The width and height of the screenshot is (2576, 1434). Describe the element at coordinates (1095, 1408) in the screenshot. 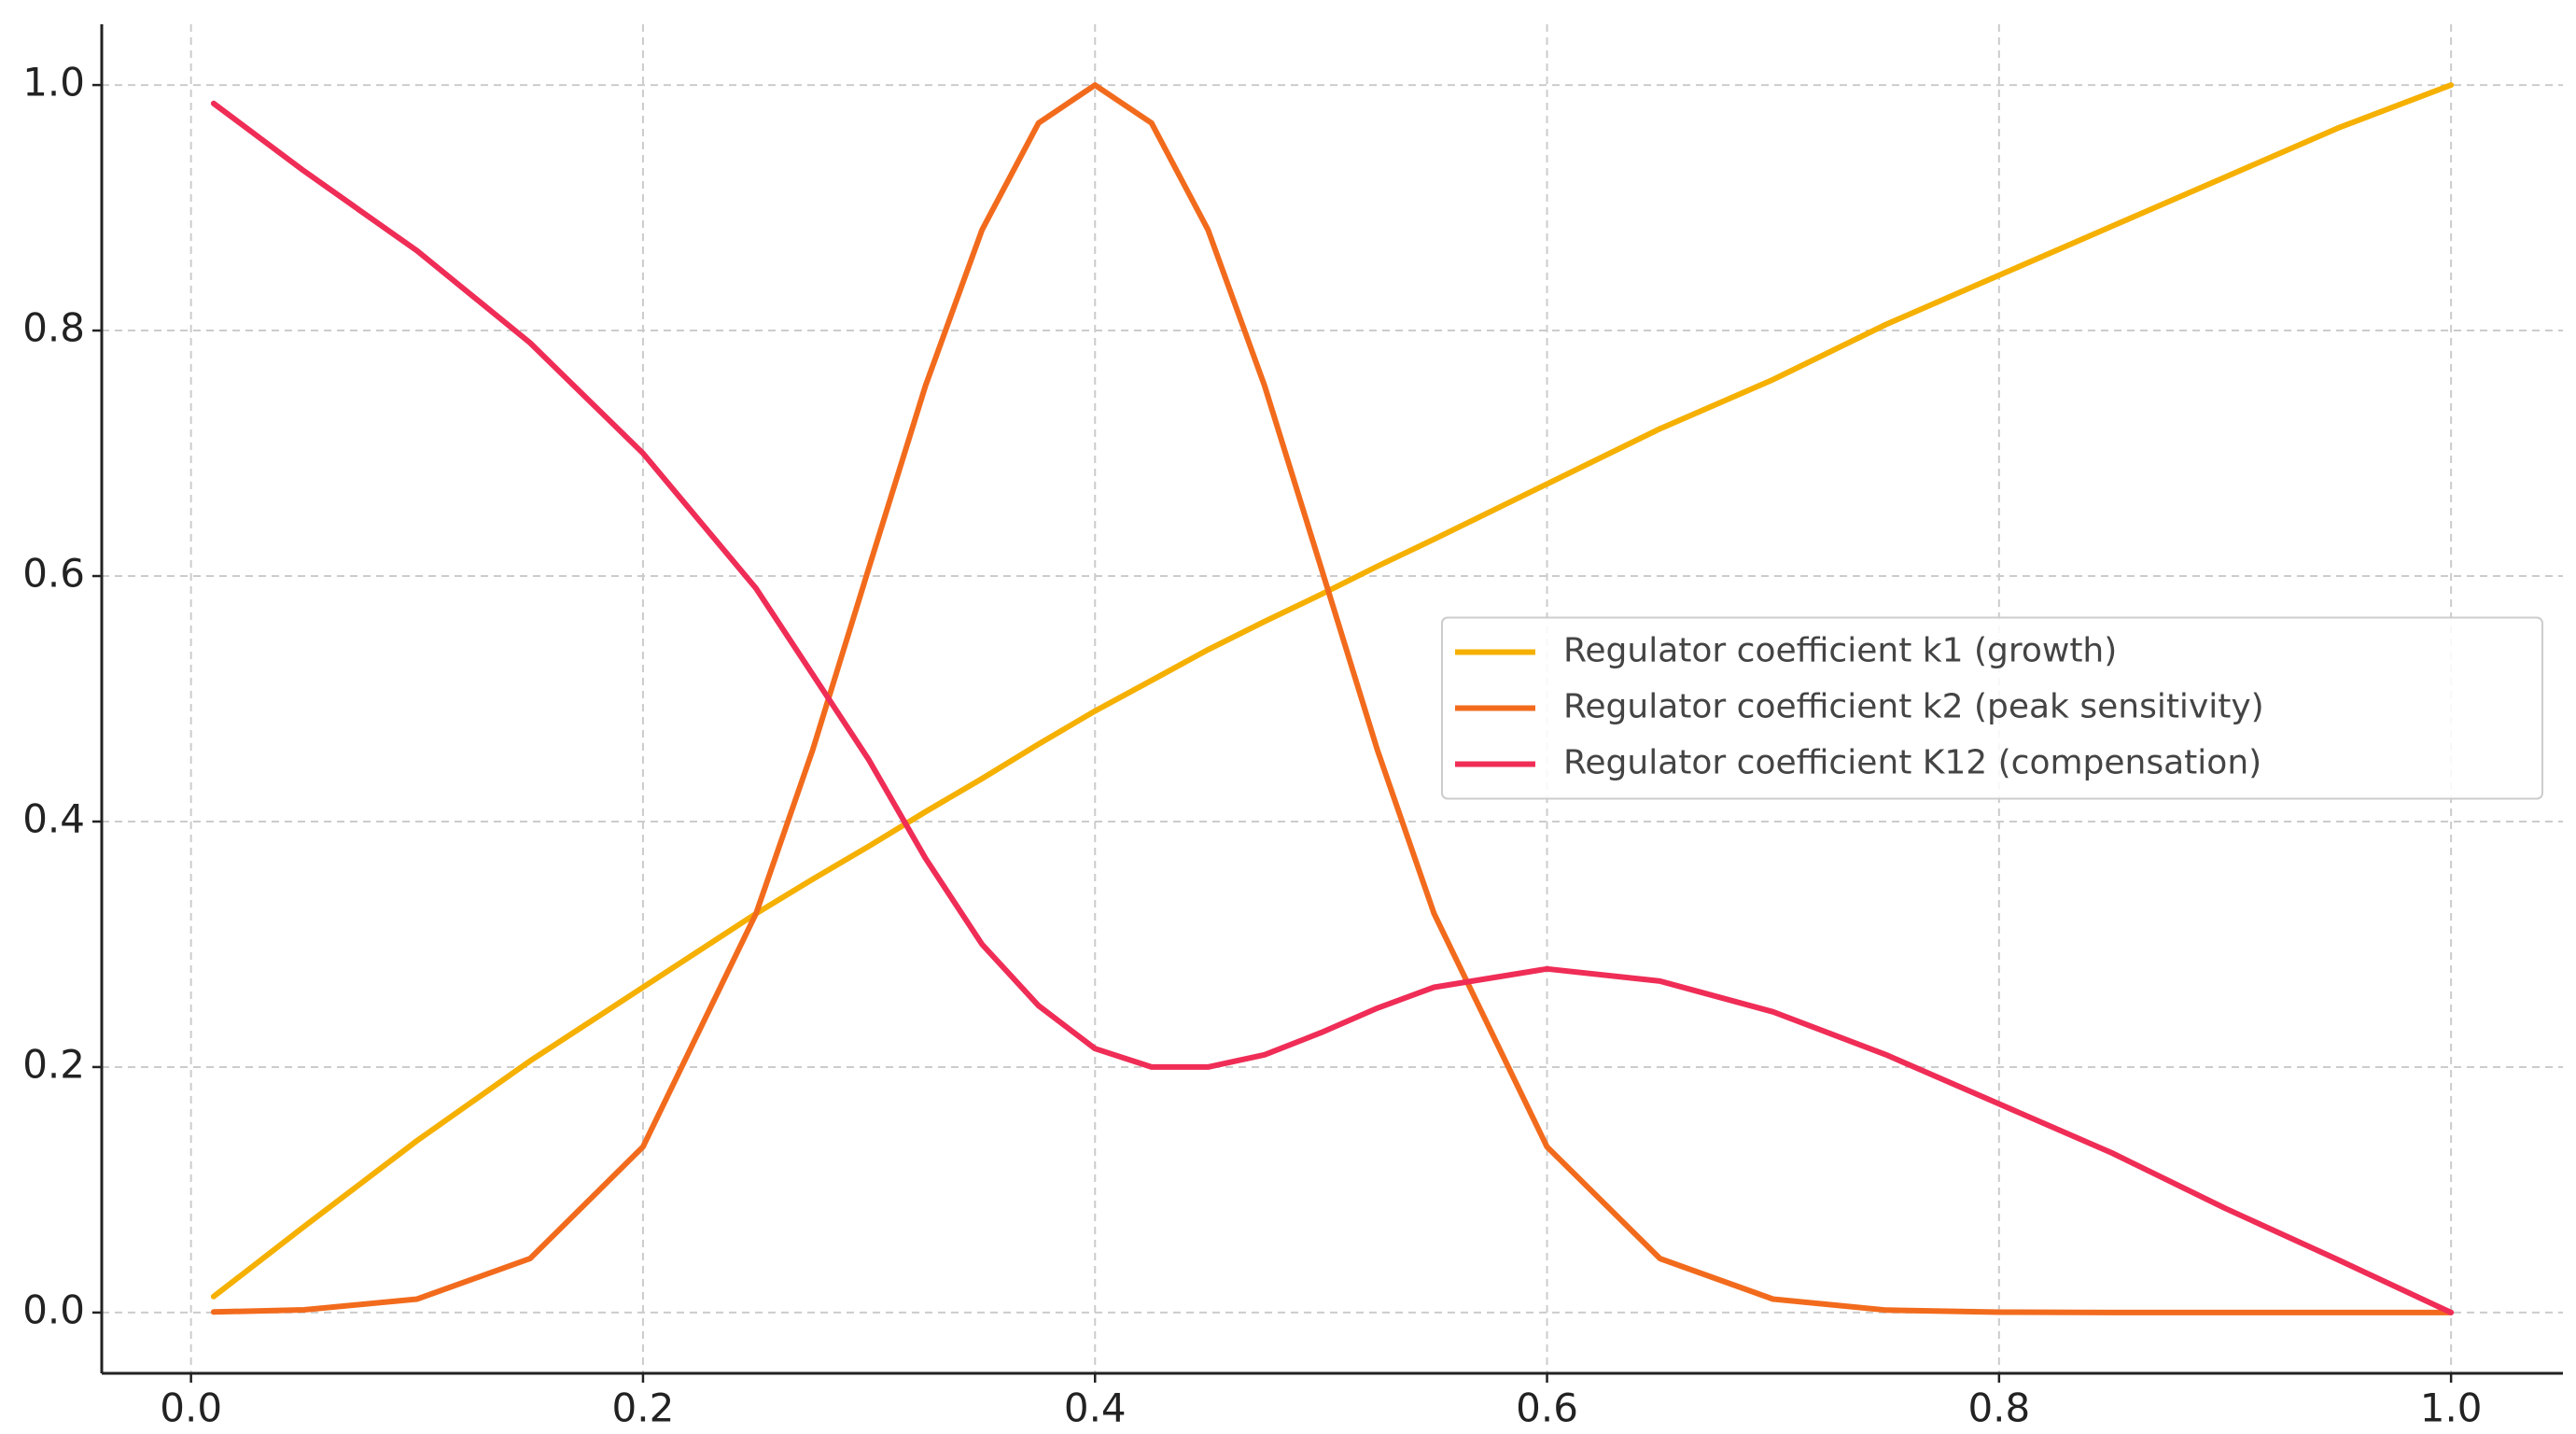

I see `x-tick-label: 0.4` at that location.